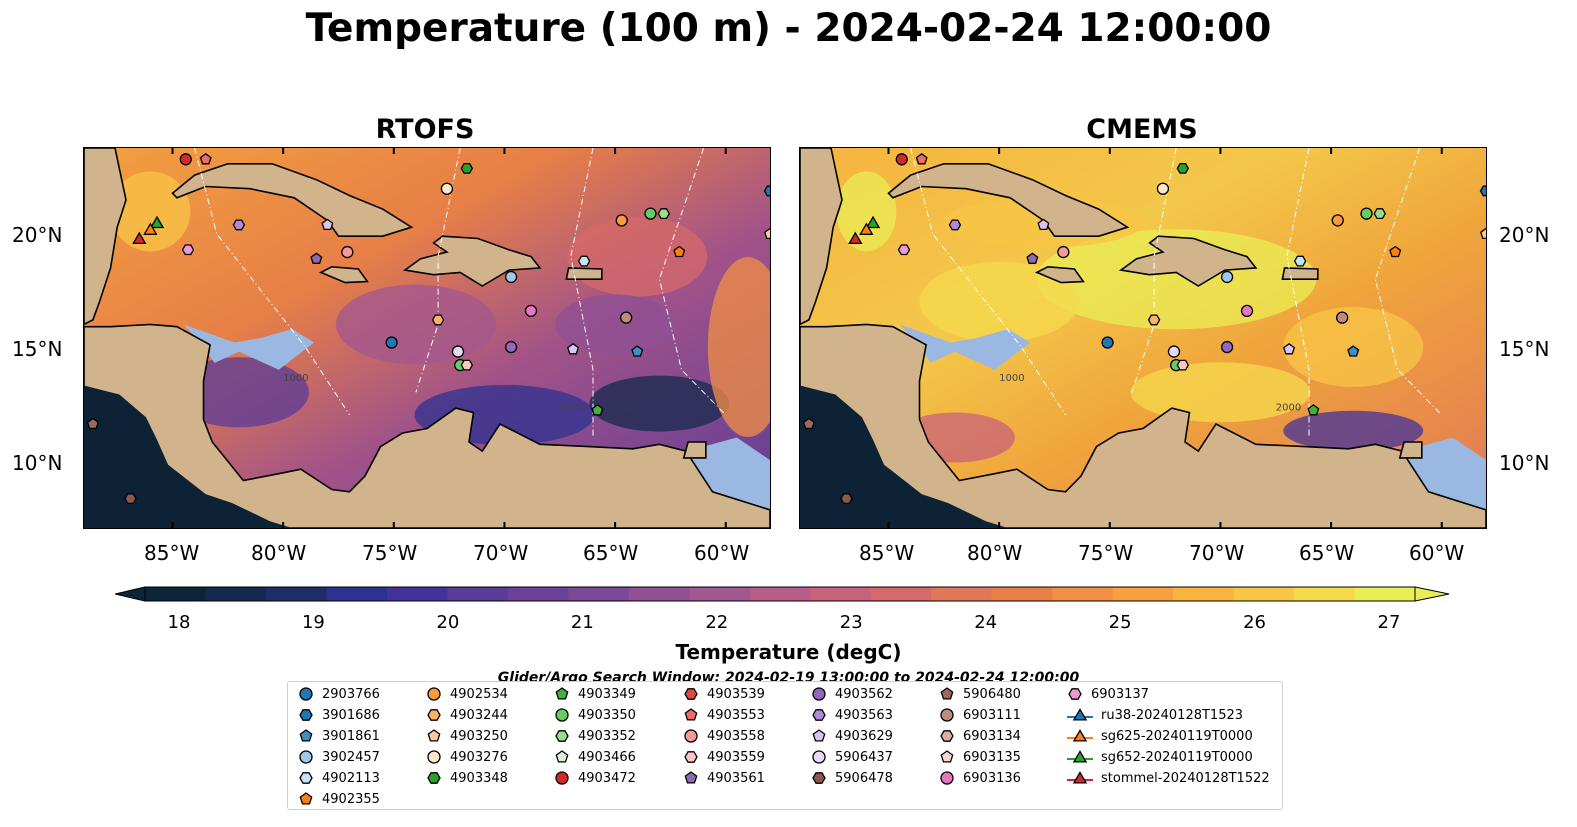  What do you see at coordinates (448, 622) in the screenshot?
I see `colorbar-tick-label: 20` at bounding box center [448, 622].